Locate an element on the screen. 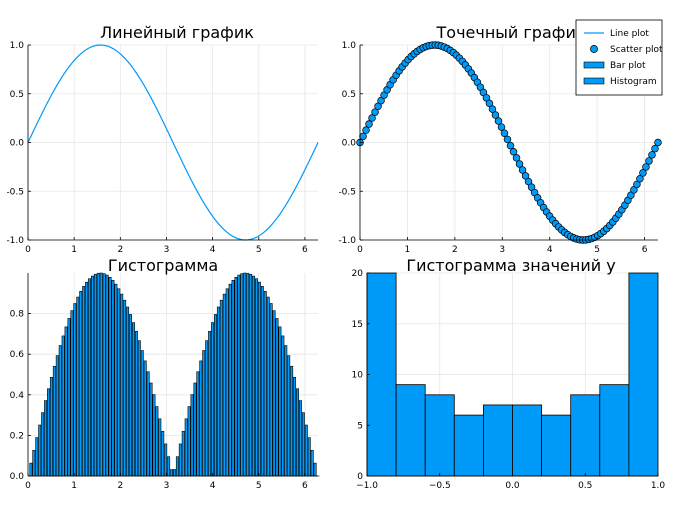 This screenshot has width=678, height=511. x-tick-label: −0.5 is located at coordinates (440, 486).